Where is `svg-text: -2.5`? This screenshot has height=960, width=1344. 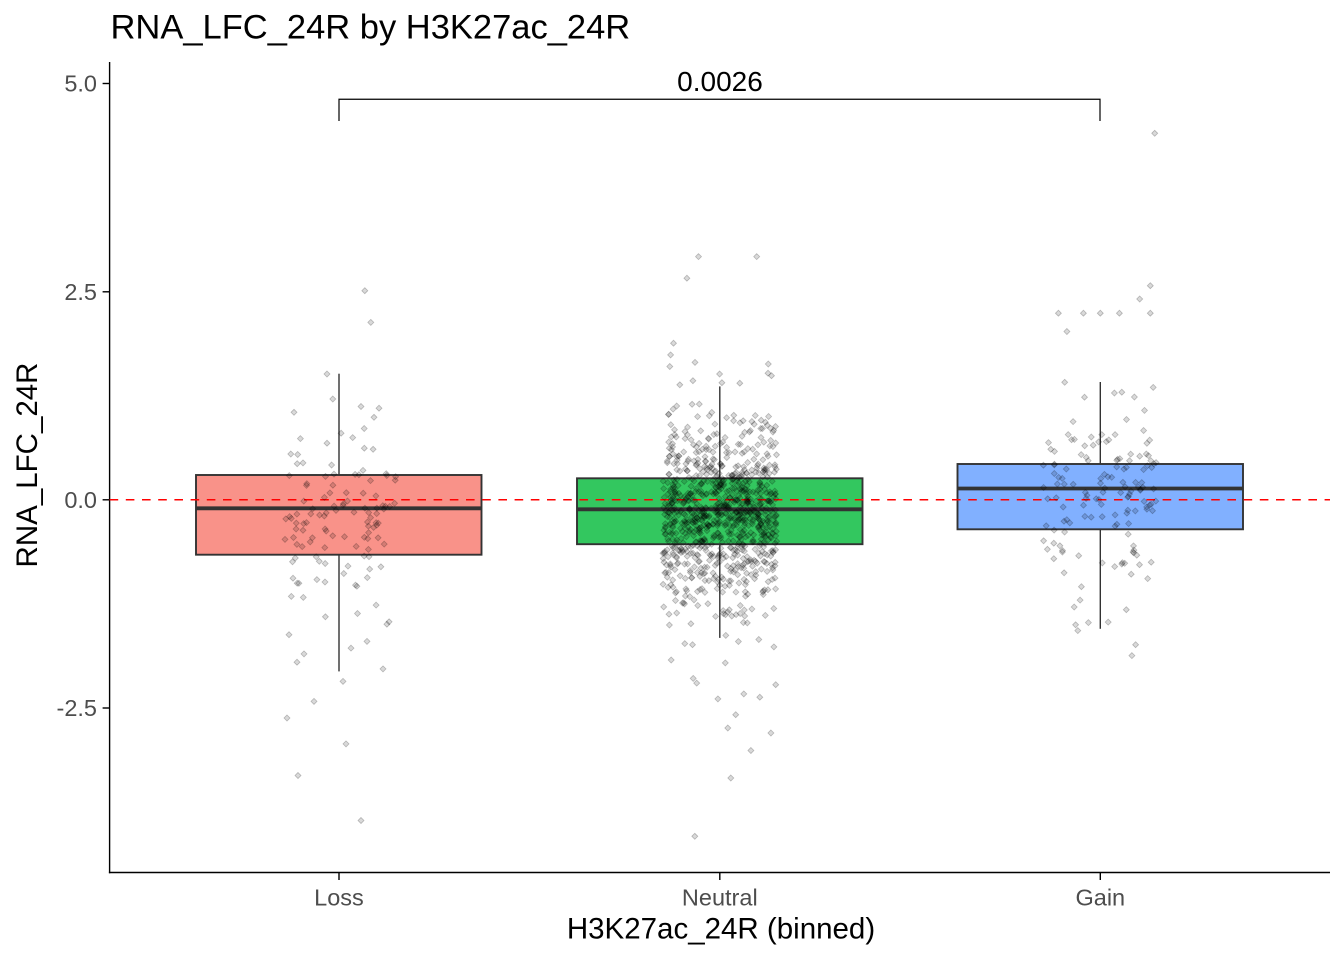 svg-text: -2.5 is located at coordinates (77, 708).